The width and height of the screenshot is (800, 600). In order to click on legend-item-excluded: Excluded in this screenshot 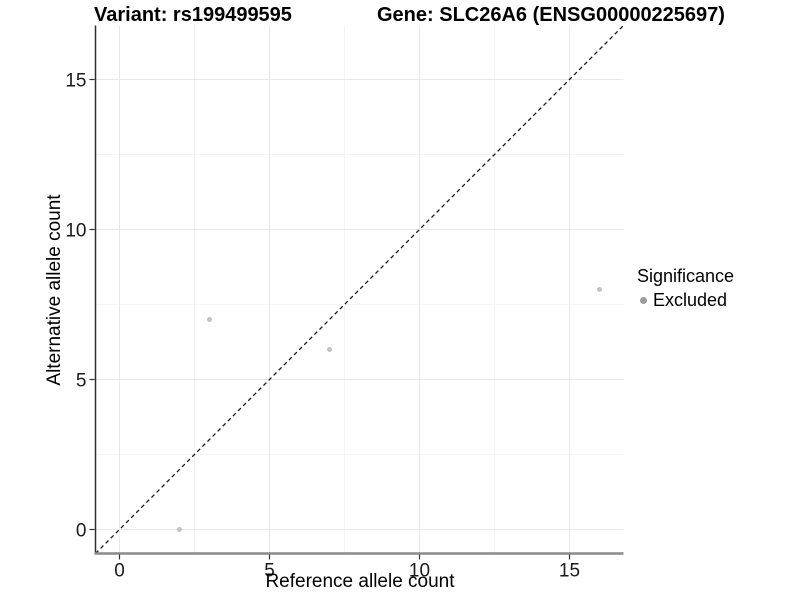, I will do `click(687, 300)`.